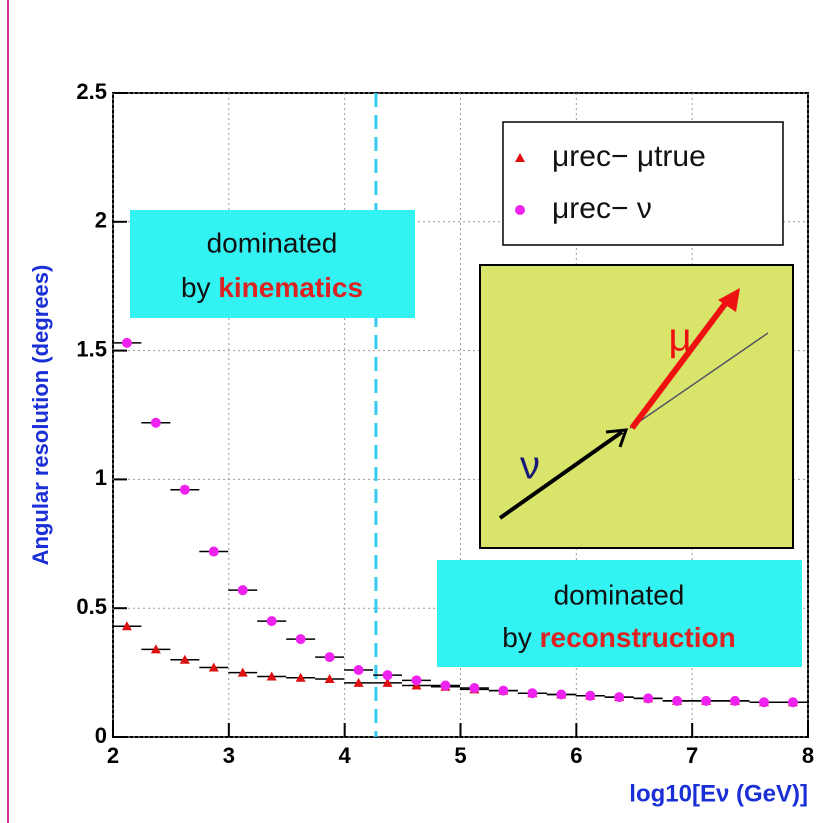 The image size is (826, 823). I want to click on x-tick-label: 4, so click(345, 755).